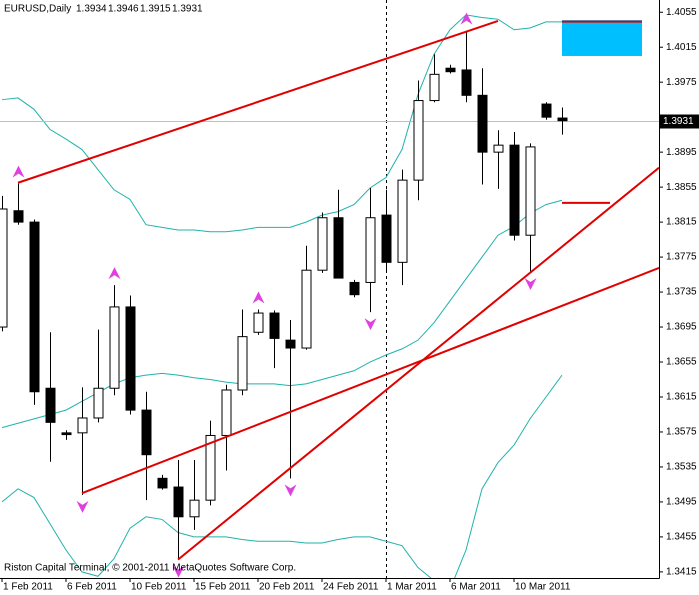 The image size is (699, 595). I want to click on ohlc-low: 1.3915, so click(155, 9).